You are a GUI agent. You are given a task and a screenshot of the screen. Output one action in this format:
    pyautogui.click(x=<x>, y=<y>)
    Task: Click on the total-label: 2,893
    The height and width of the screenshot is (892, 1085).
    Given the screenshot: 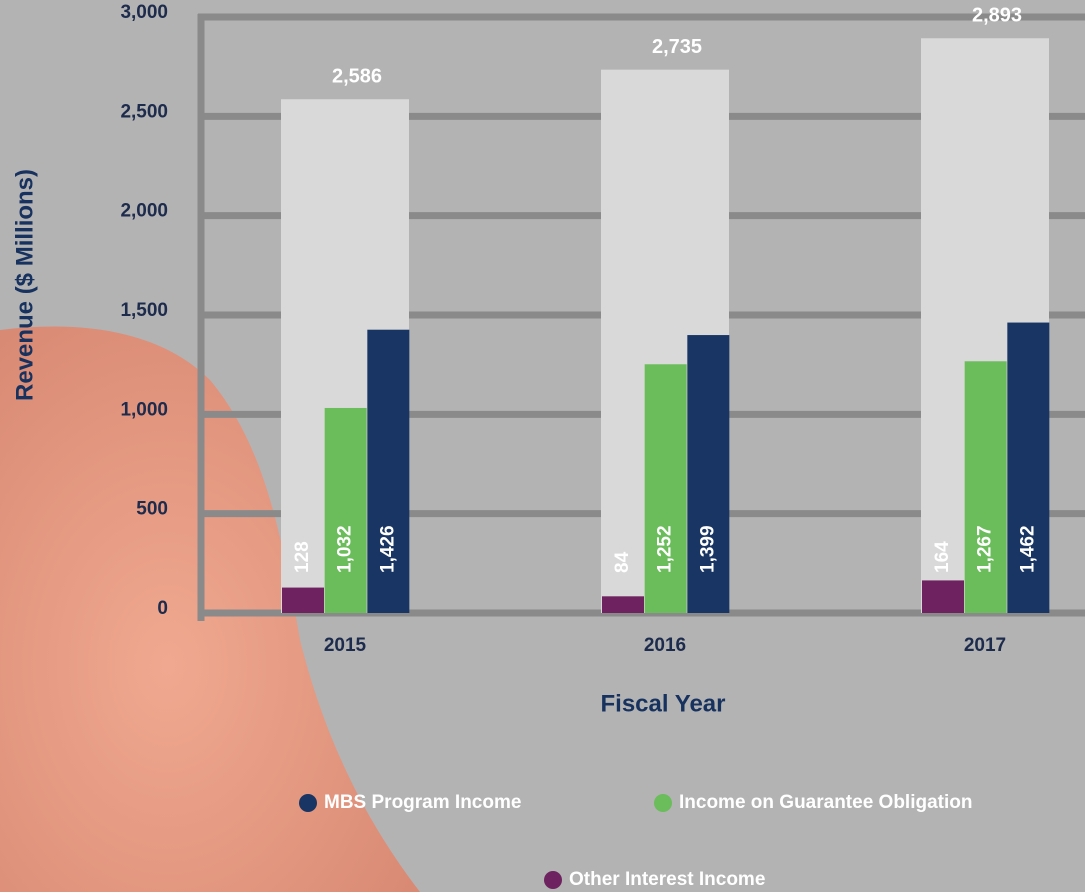 What is the action you would take?
    pyautogui.click(x=997, y=16)
    